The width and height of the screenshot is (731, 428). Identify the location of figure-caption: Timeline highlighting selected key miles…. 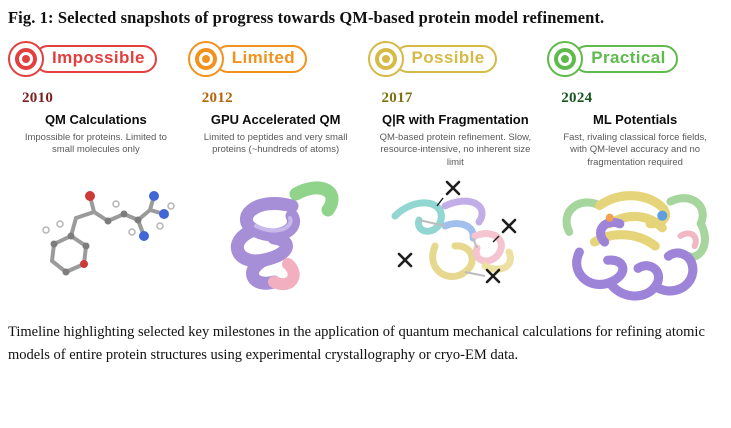
(356, 344).